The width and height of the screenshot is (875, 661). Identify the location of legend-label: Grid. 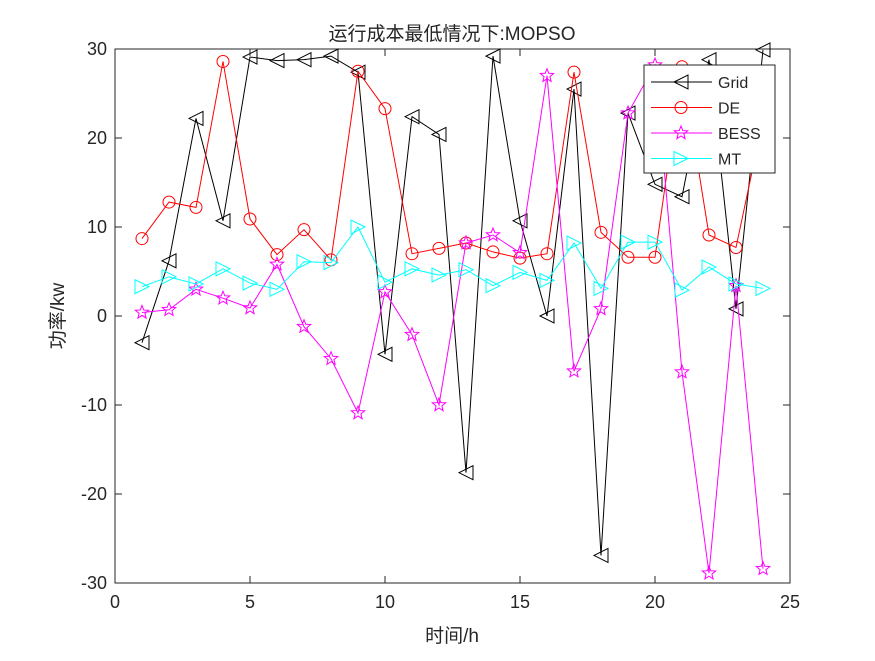
(733, 83).